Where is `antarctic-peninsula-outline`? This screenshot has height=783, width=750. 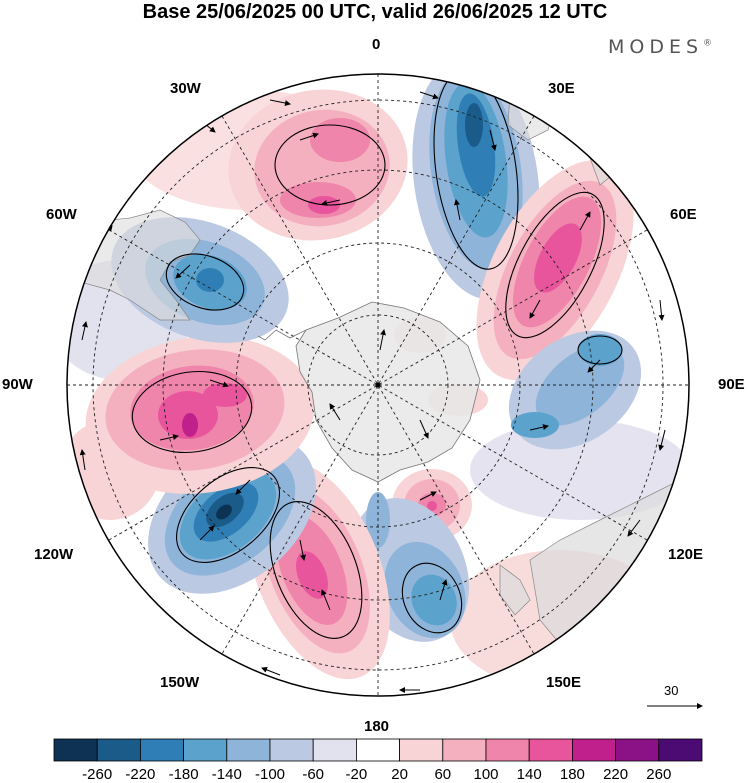 antarctic-peninsula-outline is located at coordinates (282, 335).